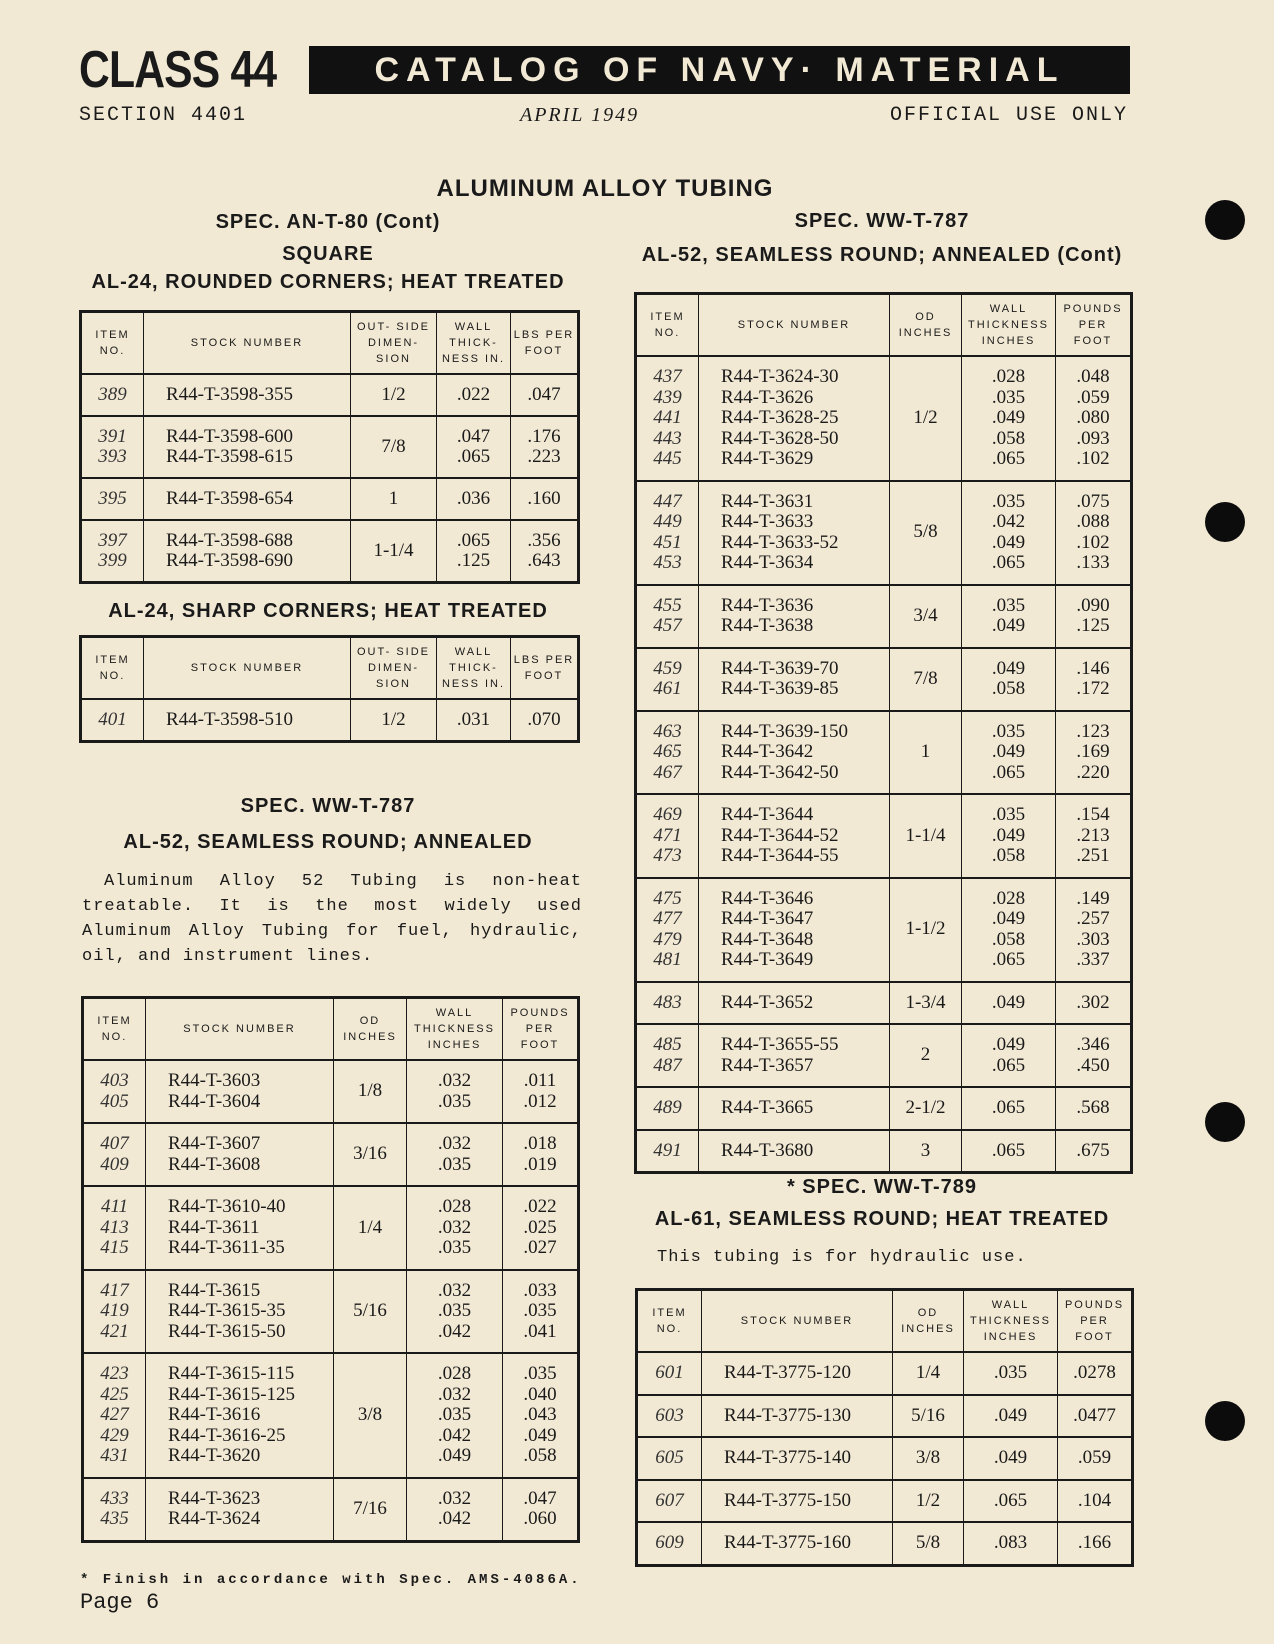 The image size is (1274, 1644). What do you see at coordinates (214, 1455) in the screenshot?
I see `stock-number: R44-T-3620` at bounding box center [214, 1455].